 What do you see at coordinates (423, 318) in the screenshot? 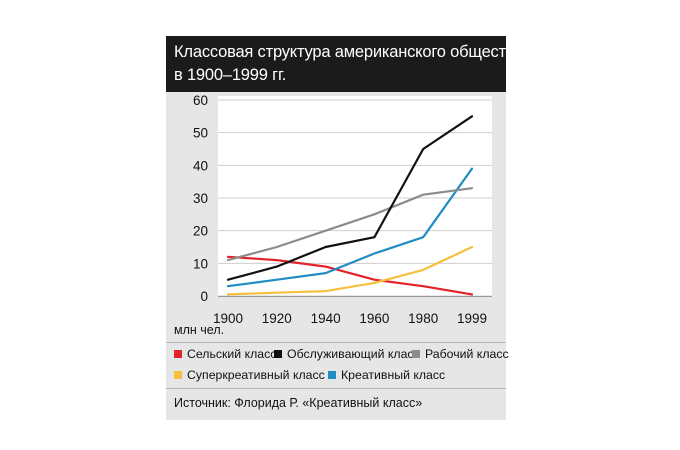
I see `x-tick-label: 1980` at bounding box center [423, 318].